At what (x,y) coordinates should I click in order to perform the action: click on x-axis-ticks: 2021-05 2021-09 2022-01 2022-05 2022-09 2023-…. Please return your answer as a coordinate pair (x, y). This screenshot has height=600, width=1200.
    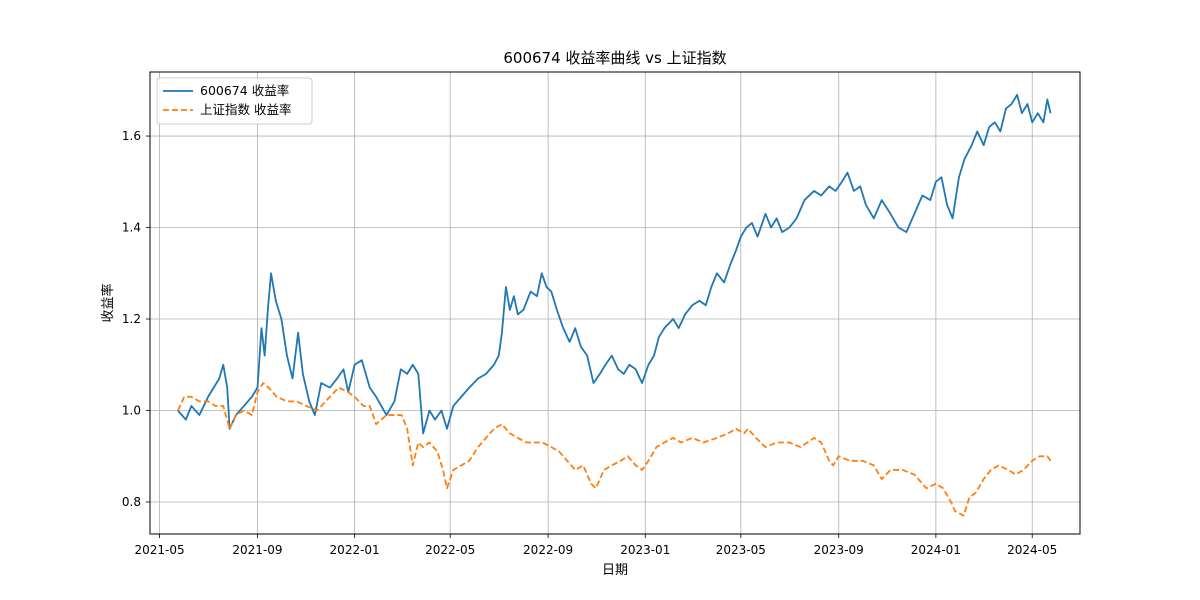
    Looking at the image, I should click on (595, 545).